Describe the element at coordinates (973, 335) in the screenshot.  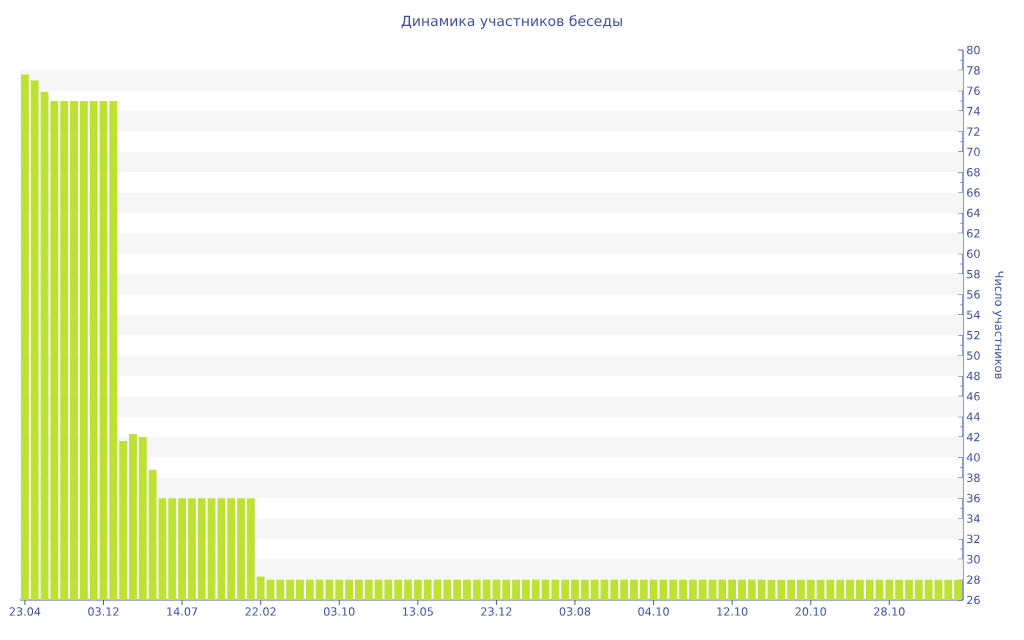
I see `y-tick-label: 52` at that location.